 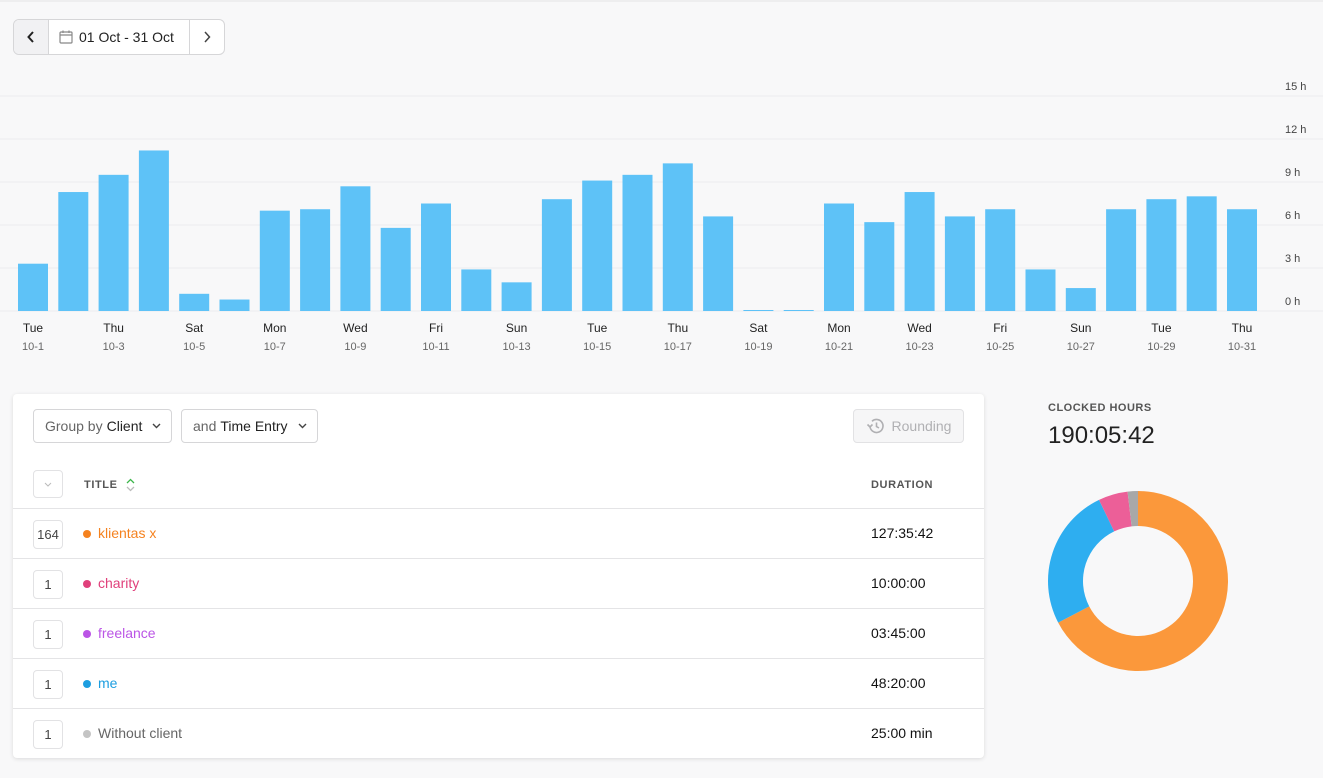 What do you see at coordinates (31, 37) in the screenshot?
I see `previous-period-button` at bounding box center [31, 37].